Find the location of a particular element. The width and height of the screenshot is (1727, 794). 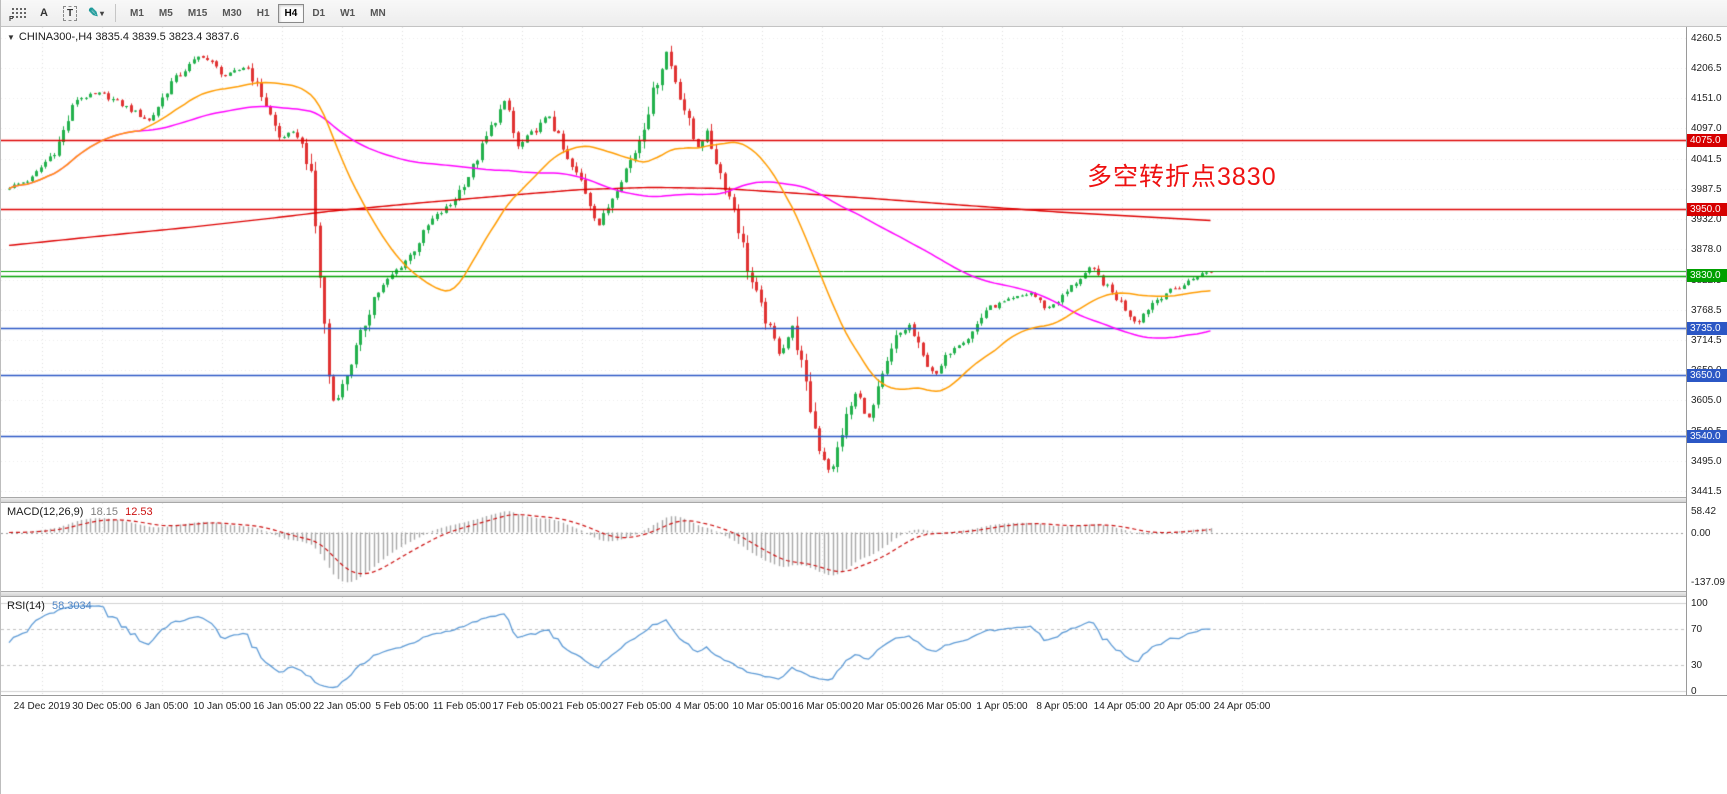

rsi-title: RSI(14) 58.3034 is located at coordinates (49, 606).